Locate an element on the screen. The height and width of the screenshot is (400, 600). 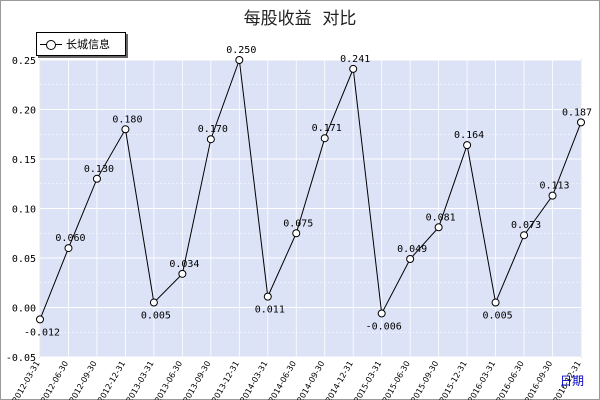
x-tick-label: 2013-03-31 is located at coordinates (140, 380).